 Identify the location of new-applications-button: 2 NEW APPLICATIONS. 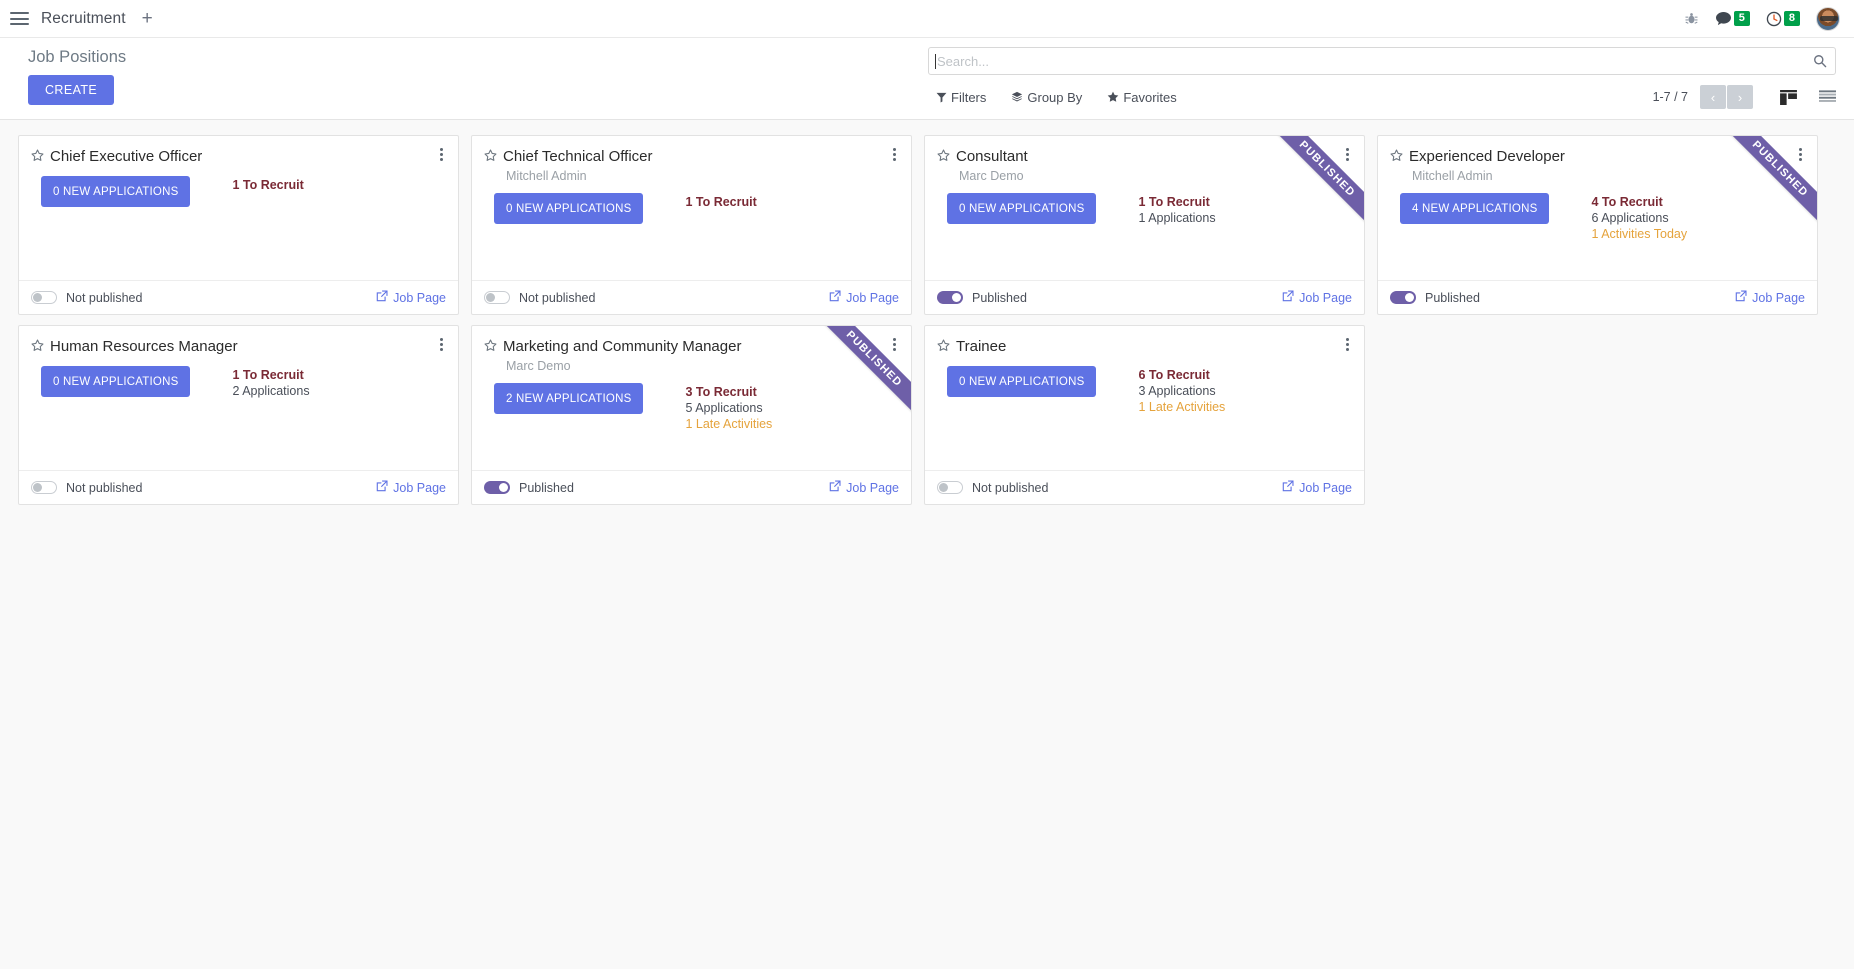
(569, 398).